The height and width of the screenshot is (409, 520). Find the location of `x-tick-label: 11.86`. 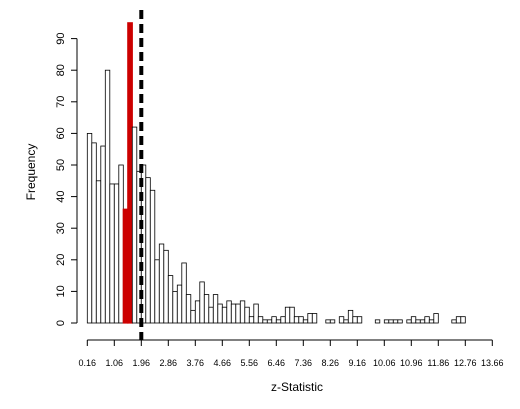

x-tick-label: 11.86 is located at coordinates (438, 363).